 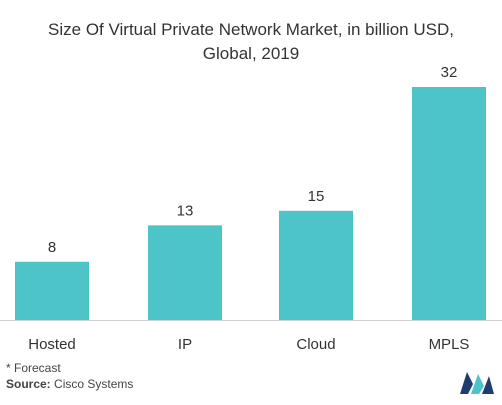 What do you see at coordinates (449, 72) in the screenshot?
I see `data-label-mpls: 32` at bounding box center [449, 72].